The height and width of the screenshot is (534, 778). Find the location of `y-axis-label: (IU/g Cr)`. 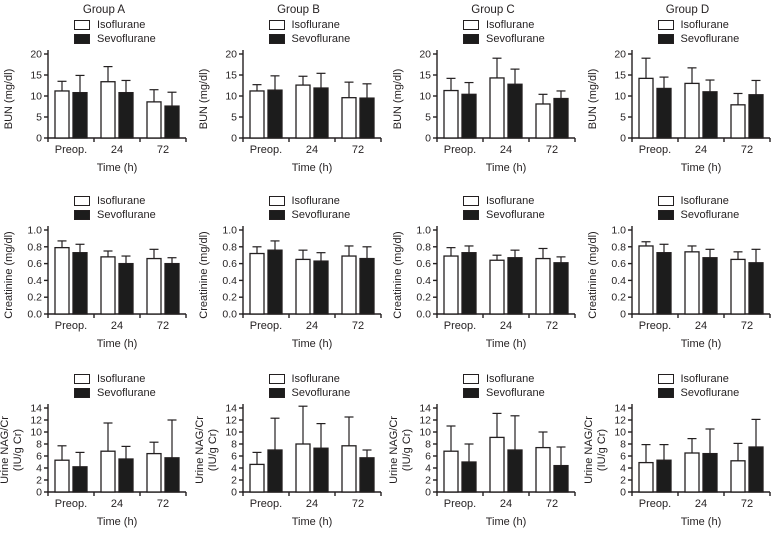

y-axis-label: (IU/g Cr) is located at coordinates (213, 450).